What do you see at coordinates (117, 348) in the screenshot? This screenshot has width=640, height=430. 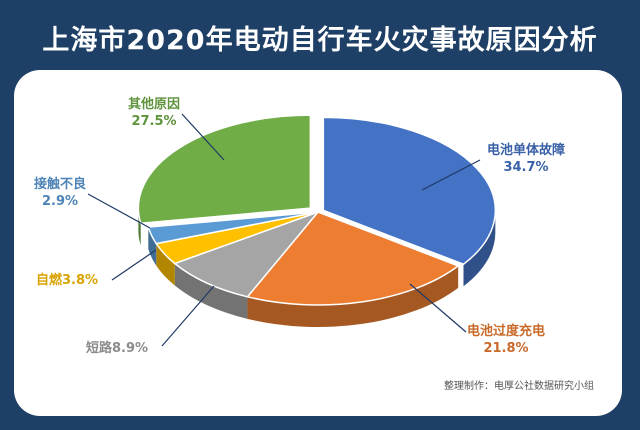 I see `slice-label-2: 短路8.9%` at bounding box center [117, 348].